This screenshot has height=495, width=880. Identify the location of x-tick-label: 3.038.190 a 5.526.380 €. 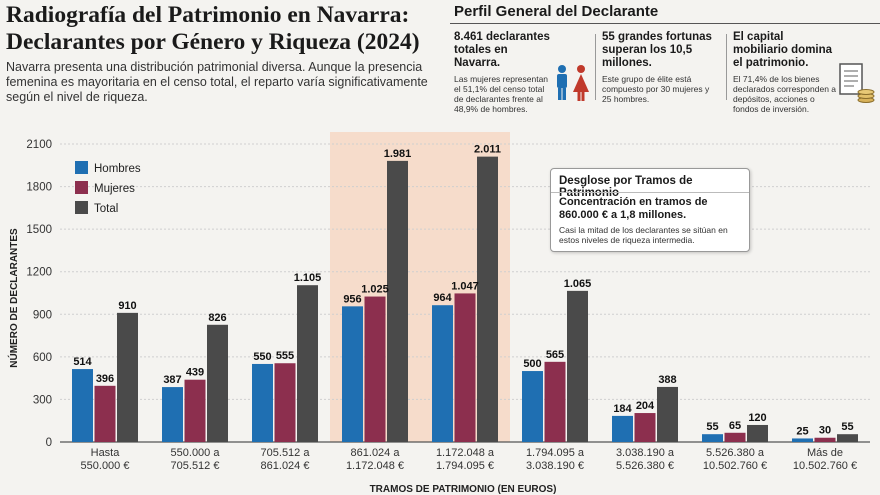
(645, 459).